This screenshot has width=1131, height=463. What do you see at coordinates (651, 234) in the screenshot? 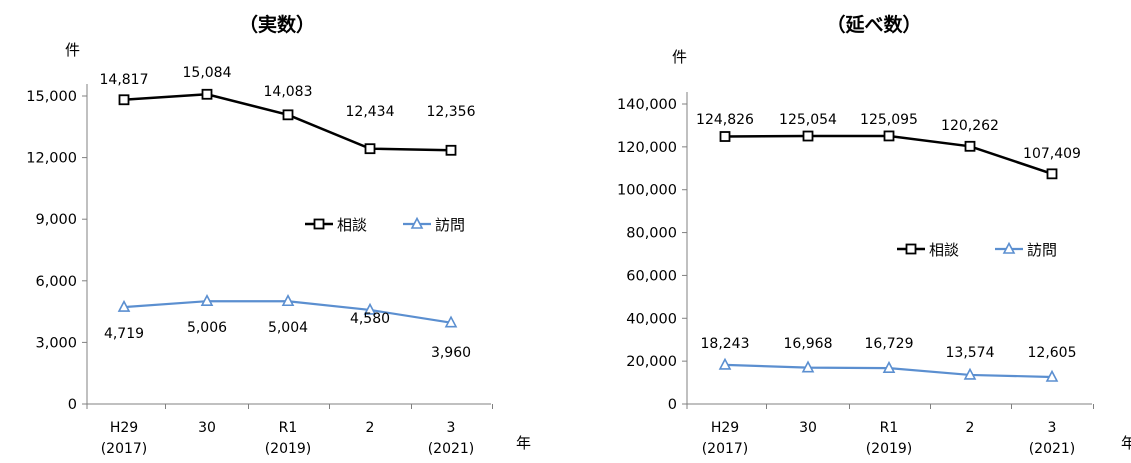
I see `y-tick-label: 80,000` at bounding box center [651, 234].